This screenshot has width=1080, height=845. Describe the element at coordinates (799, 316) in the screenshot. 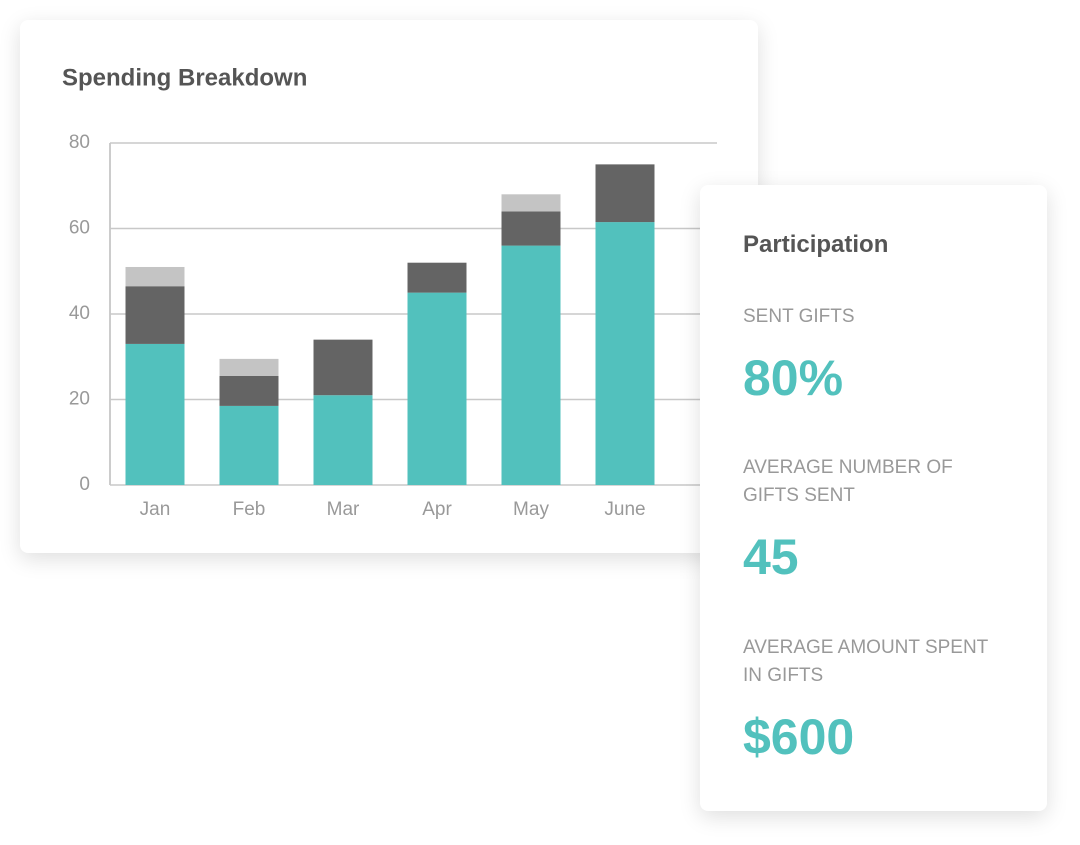

I see `stat-label: SENT GIFTS` at that location.